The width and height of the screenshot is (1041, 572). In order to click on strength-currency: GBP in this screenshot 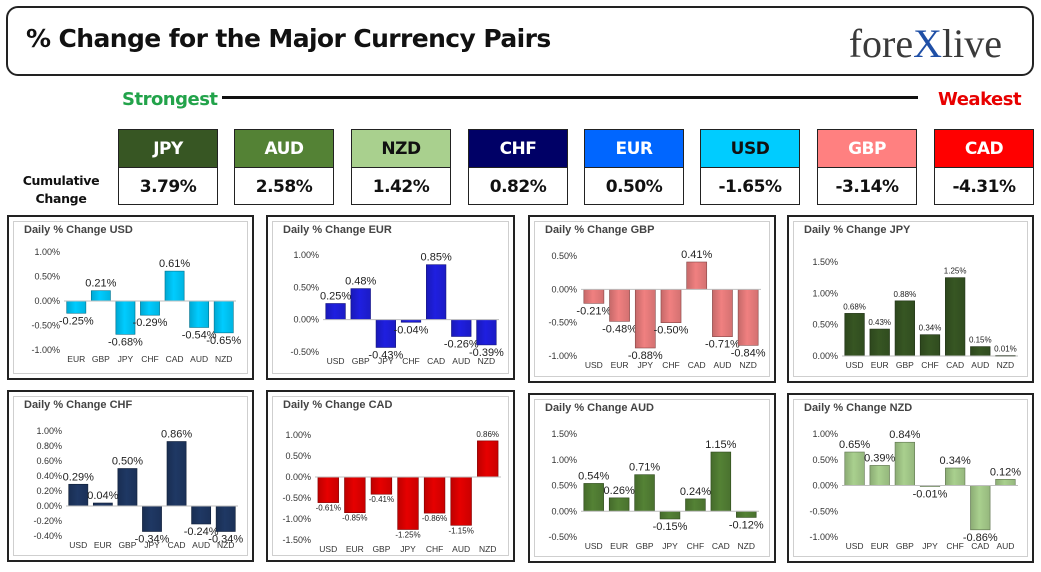, I will do `click(867, 149)`.